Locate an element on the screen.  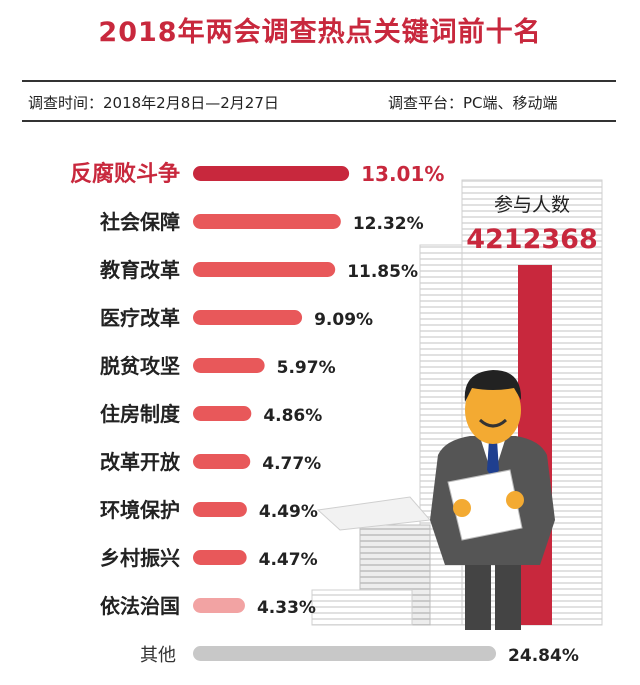
value-label: 4.33% is located at coordinates (286, 608).